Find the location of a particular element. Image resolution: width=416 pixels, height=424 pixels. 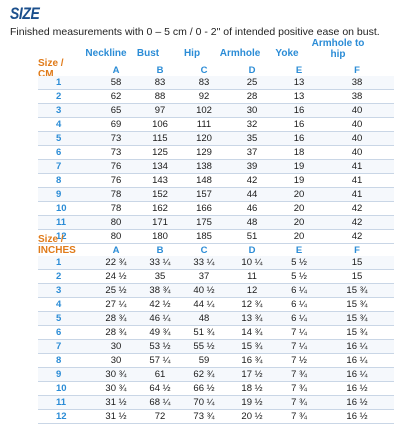

size-inches-label: Size / INCHES is located at coordinates (57, 245).